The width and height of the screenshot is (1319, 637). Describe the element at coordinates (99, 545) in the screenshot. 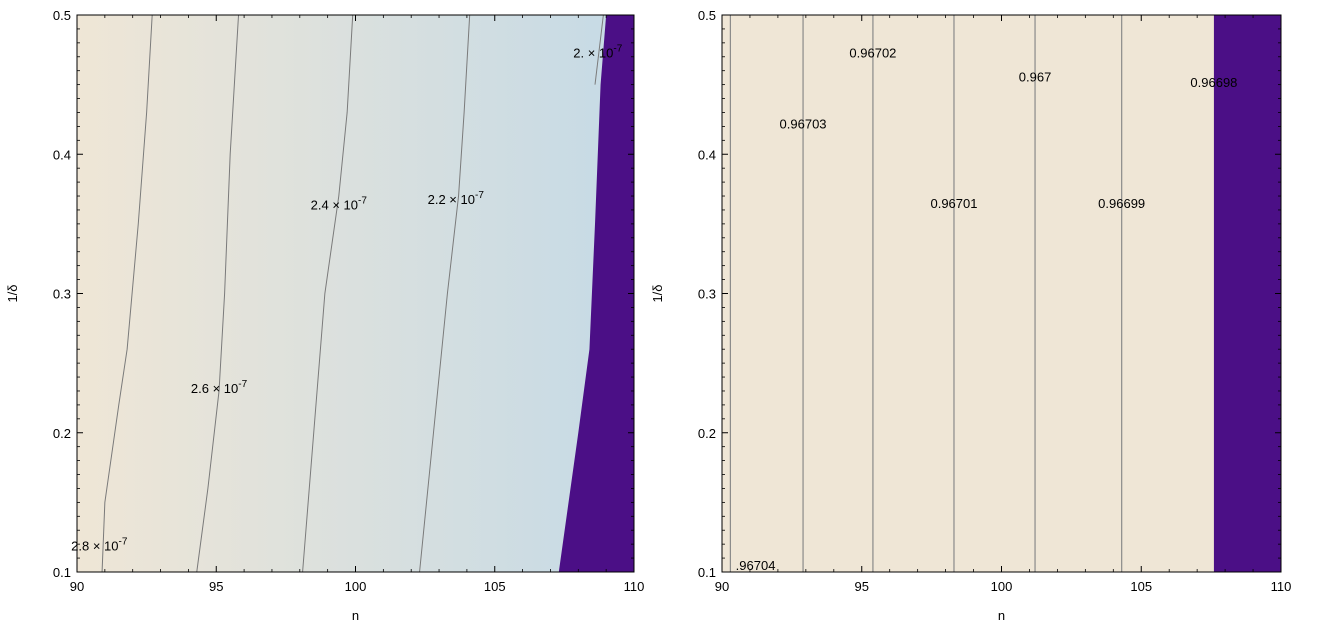

I see `contour-label: 2.8 × 10⁻⁷` at that location.